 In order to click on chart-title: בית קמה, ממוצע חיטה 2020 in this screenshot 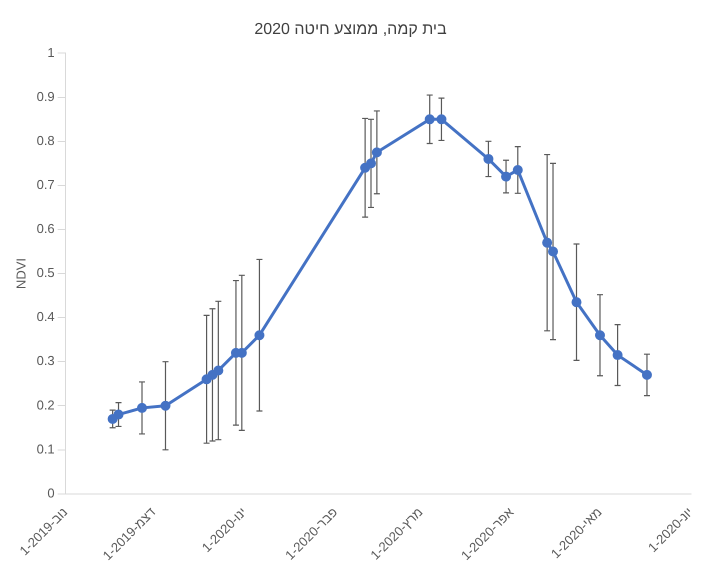, I will do `click(351, 29)`.